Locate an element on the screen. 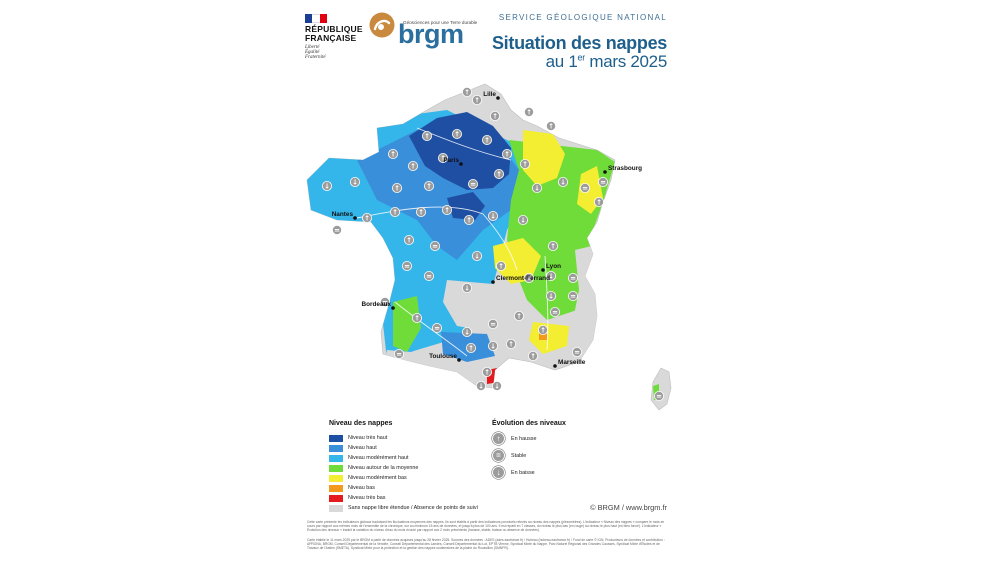 This screenshot has width=1000, height=562. legend-item-bas: Niveau bas is located at coordinates (352, 488).